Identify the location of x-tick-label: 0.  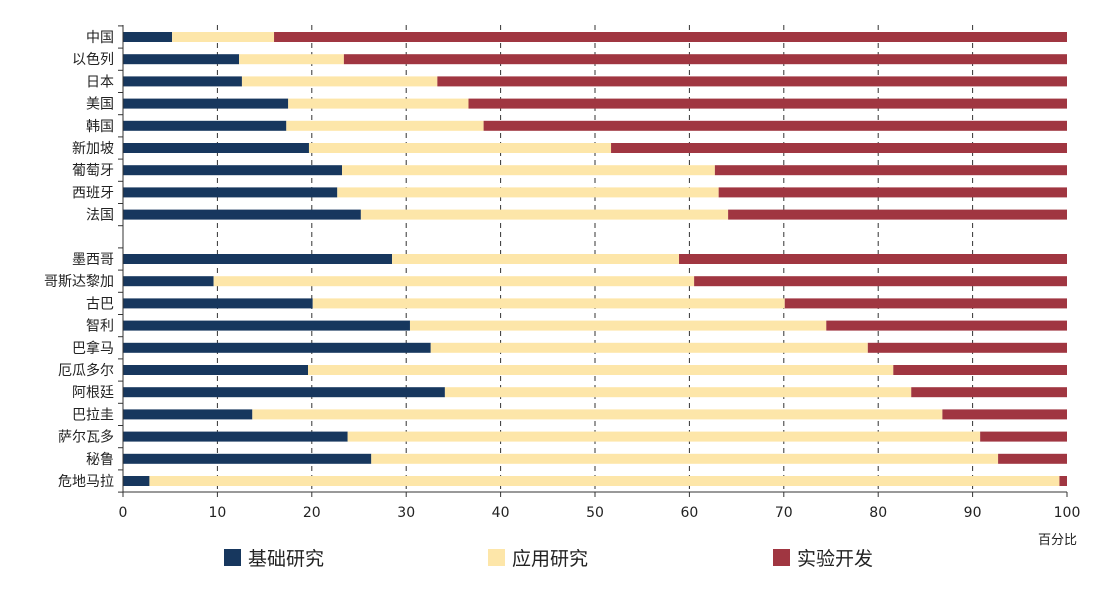
(123, 513).